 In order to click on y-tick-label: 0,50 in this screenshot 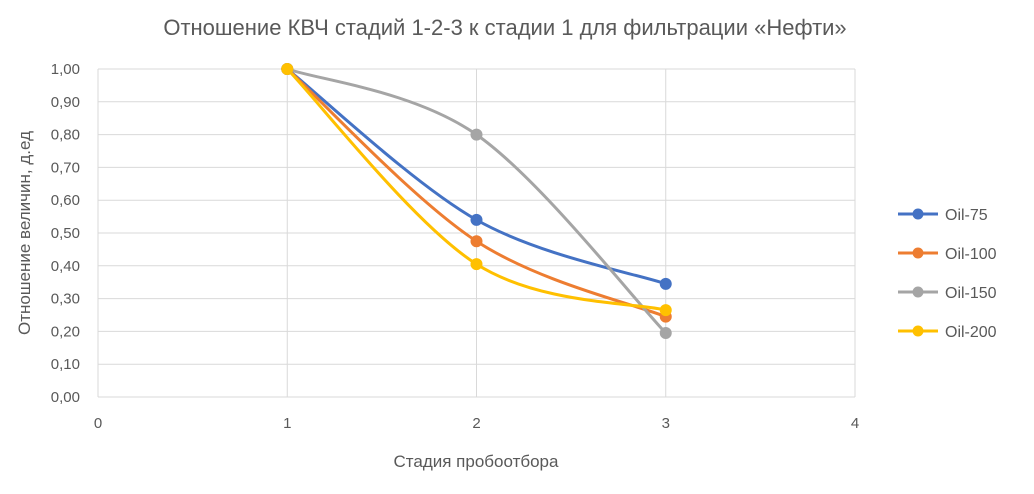, I will do `click(65, 233)`.